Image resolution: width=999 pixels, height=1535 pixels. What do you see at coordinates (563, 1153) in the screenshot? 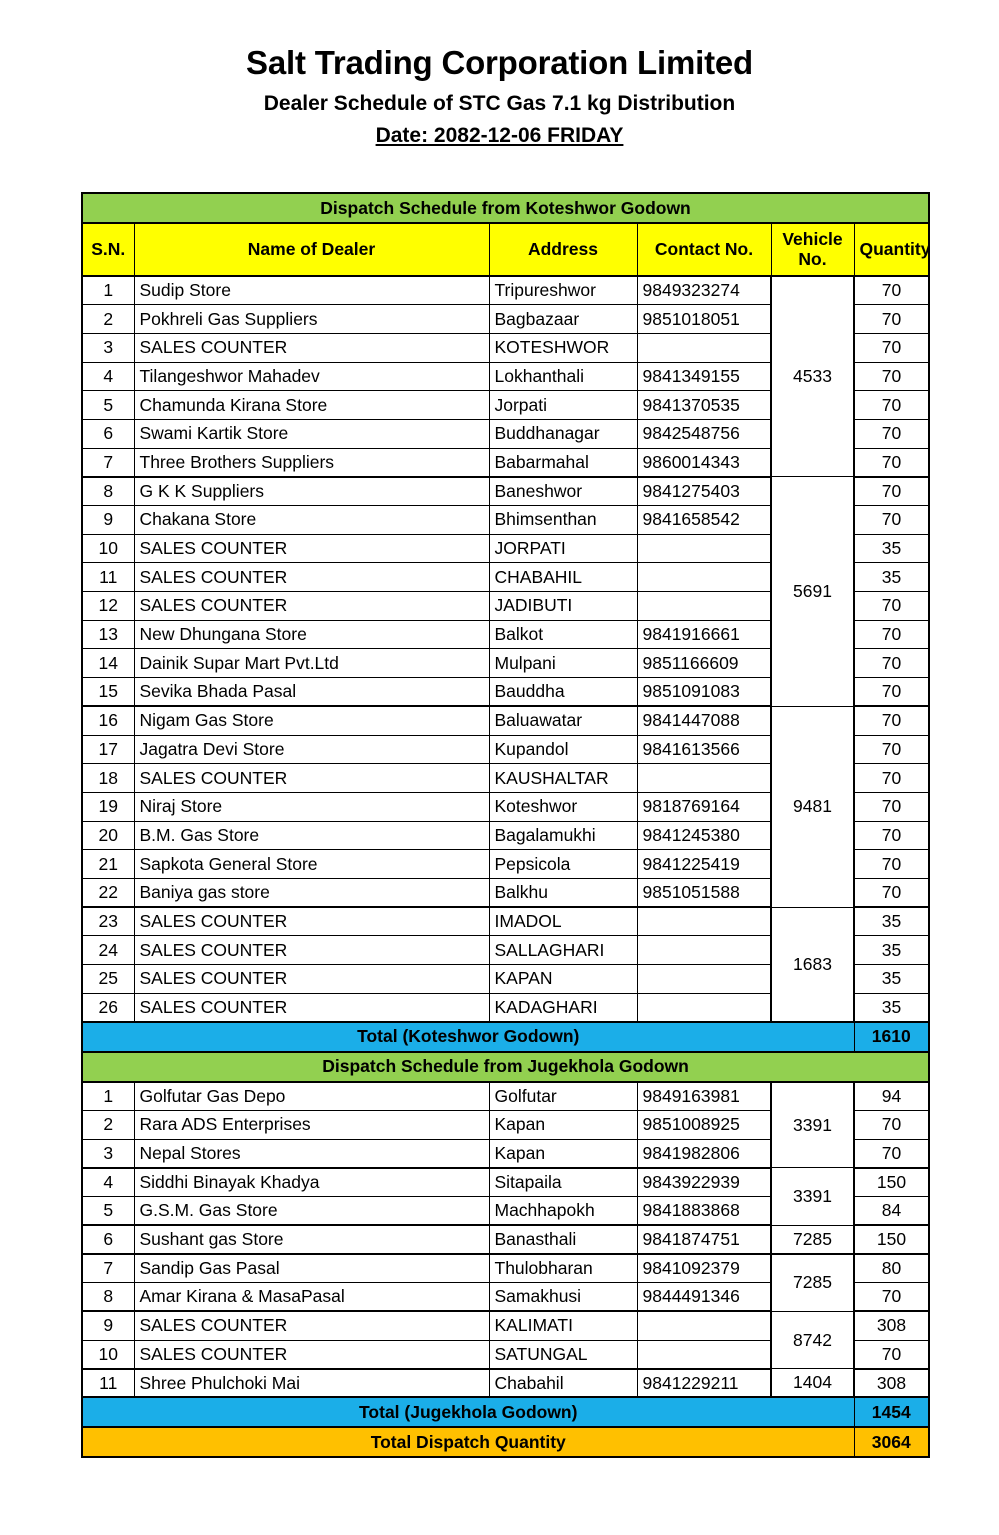
I see `cell-address: Kapan` at bounding box center [563, 1153].